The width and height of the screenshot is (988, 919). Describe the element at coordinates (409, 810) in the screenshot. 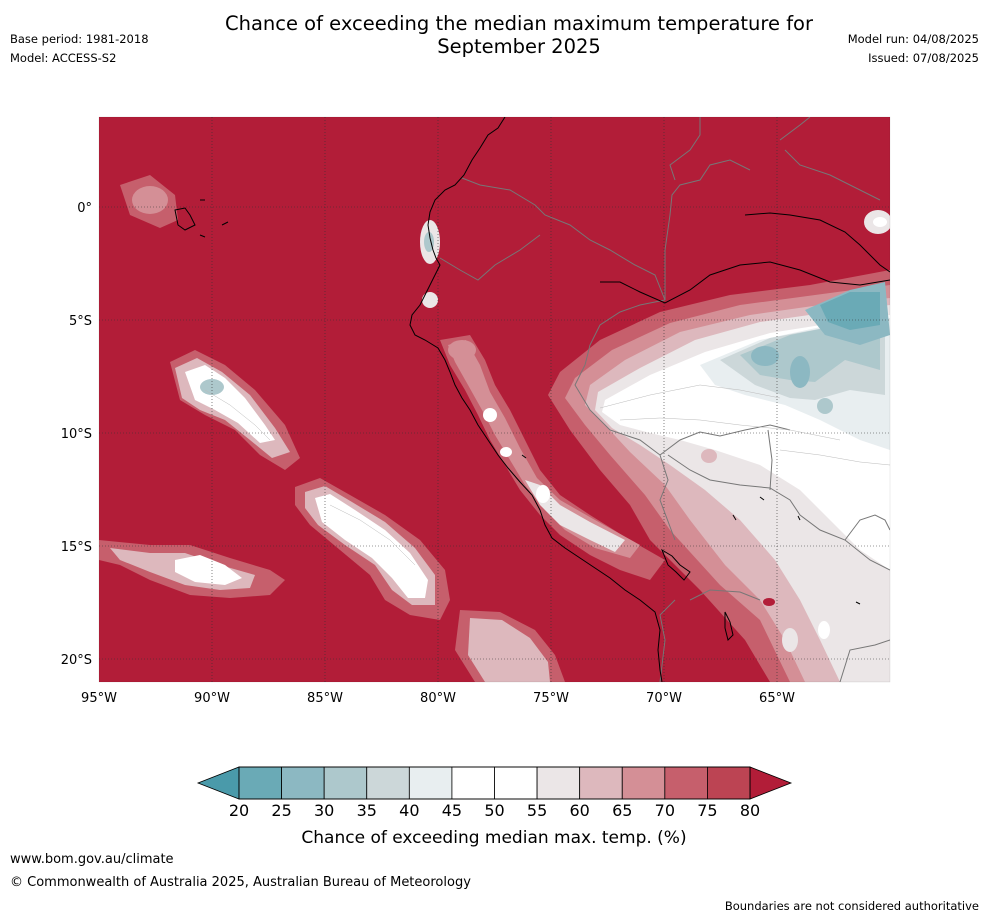

I see `colorbar-tick-label: 40` at that location.